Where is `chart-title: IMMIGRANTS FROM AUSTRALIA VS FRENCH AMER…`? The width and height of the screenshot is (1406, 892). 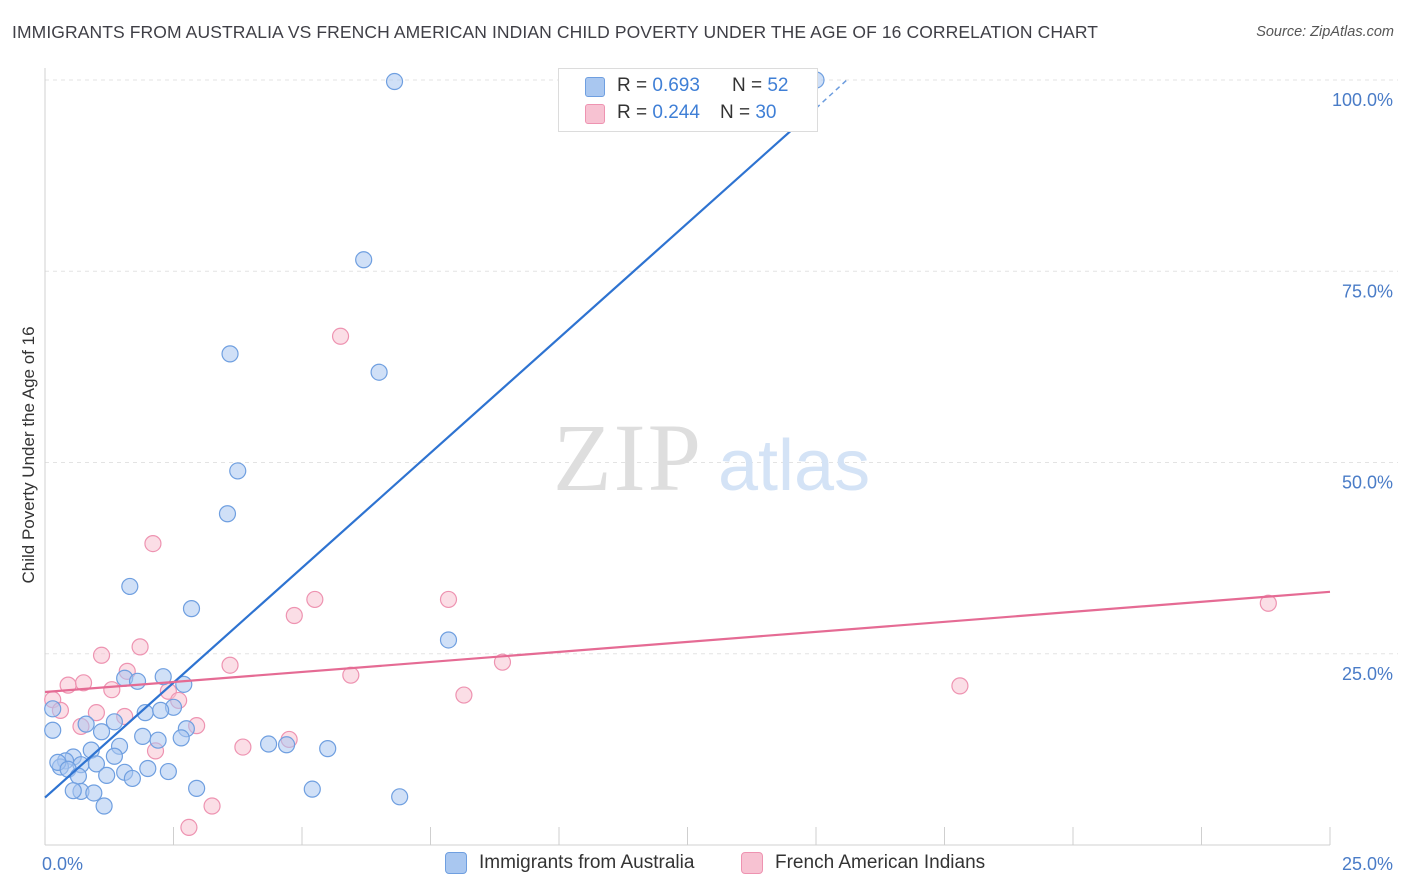 chart-title: IMMIGRANTS FROM AUSTRALIA VS FRENCH AMER… is located at coordinates (555, 32).